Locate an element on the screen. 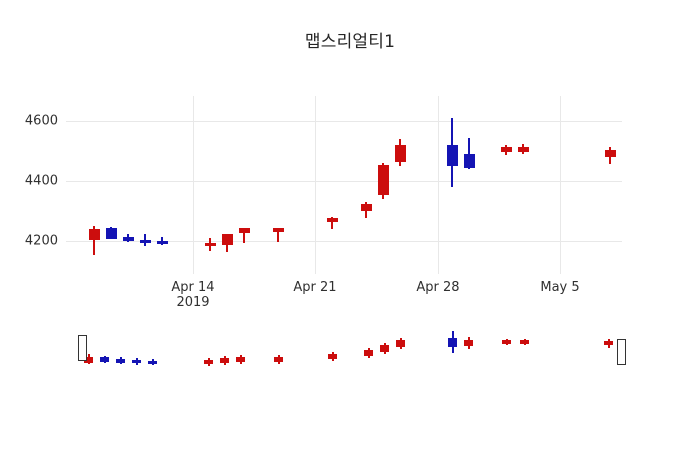 The image size is (700, 450). navigator-right-handle is located at coordinates (621, 352).